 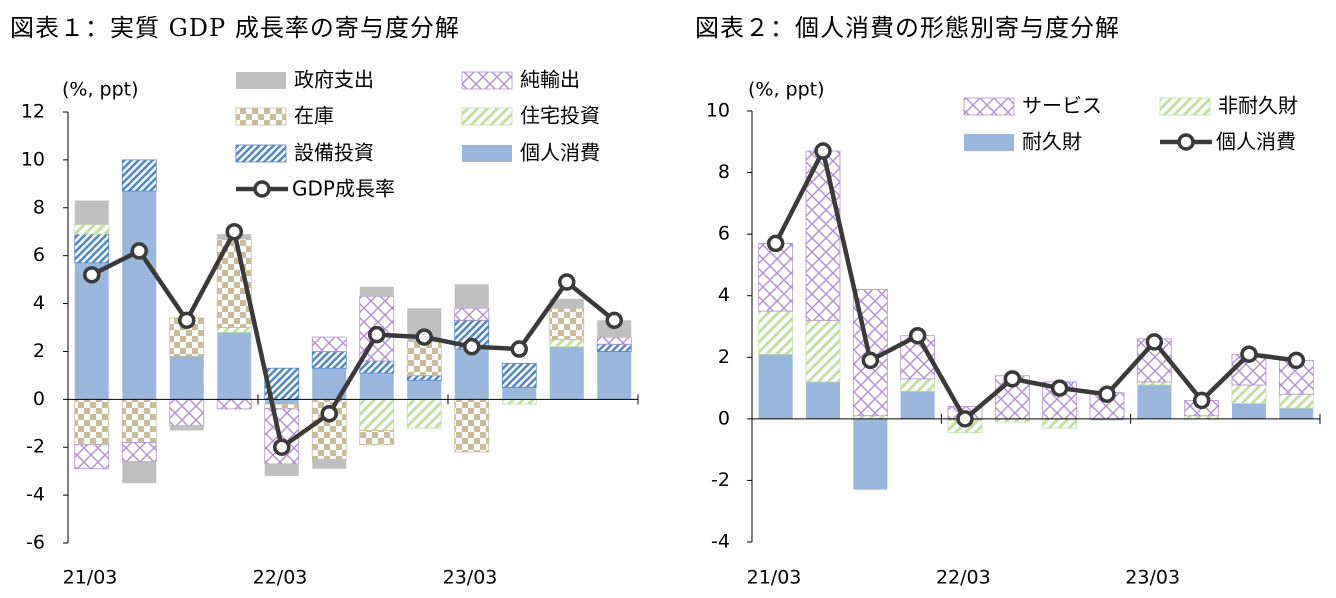 What do you see at coordinates (334, 153) in the screenshot?
I see `legend-label: 設備投資` at bounding box center [334, 153].